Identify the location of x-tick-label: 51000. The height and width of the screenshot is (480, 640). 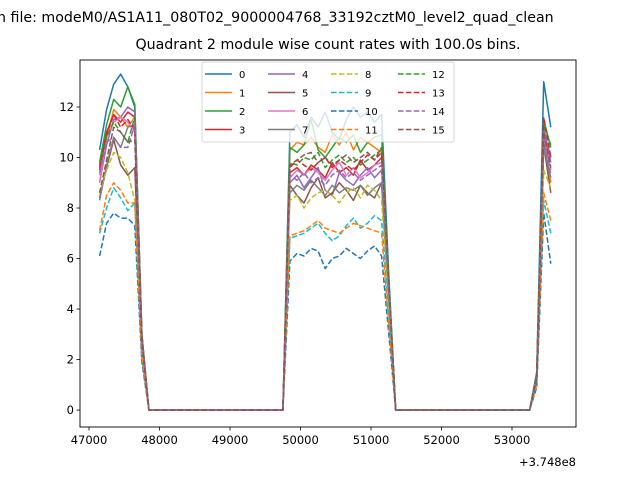
(371, 440).